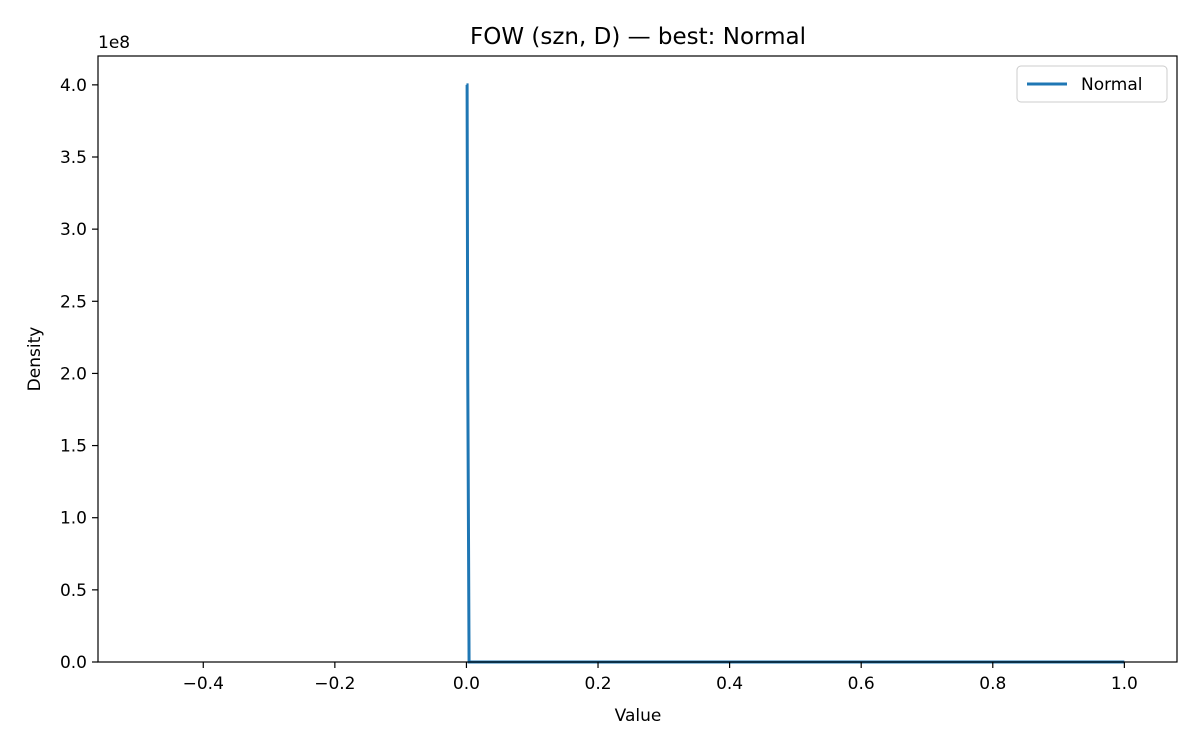 The image size is (1200, 750). What do you see at coordinates (114, 43) in the screenshot?
I see `y-offset-label: 1e8` at bounding box center [114, 43].